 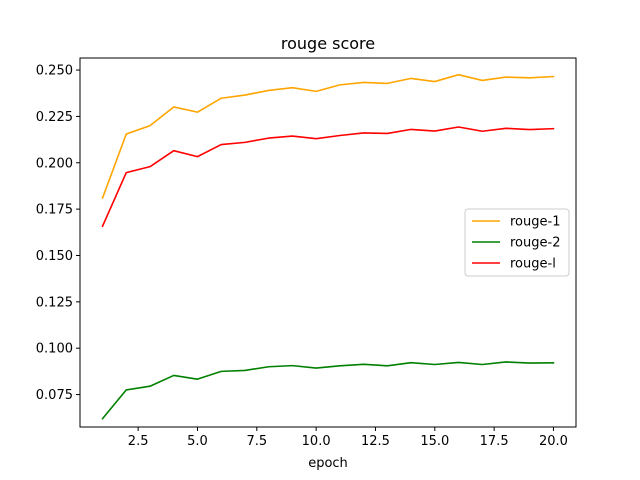 I want to click on chart-title: rouge score, so click(x=328, y=43).